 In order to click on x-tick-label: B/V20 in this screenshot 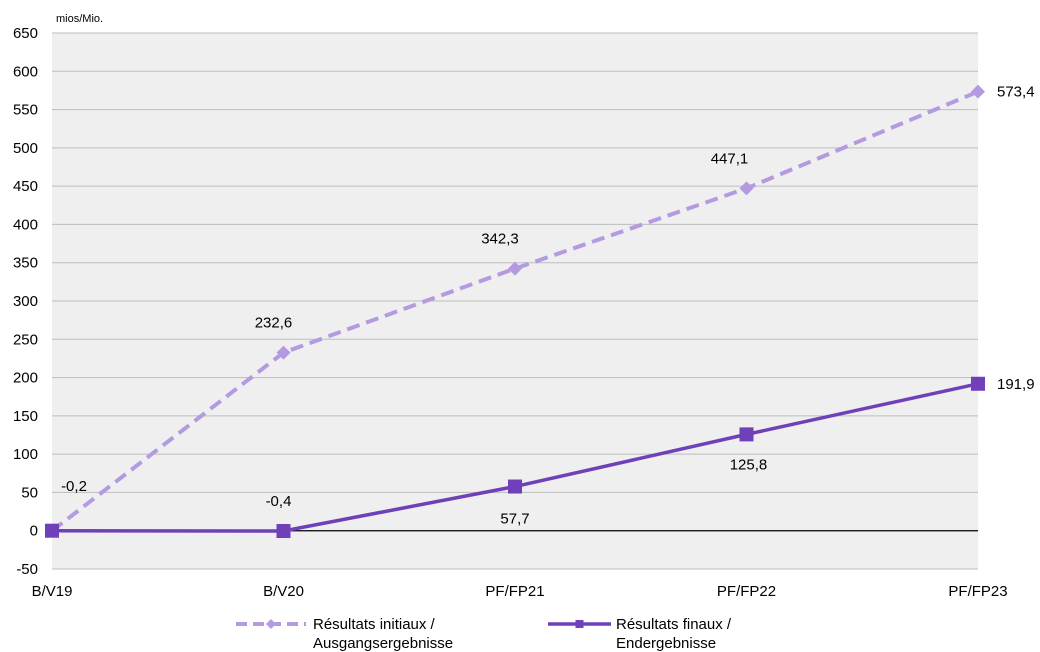, I will do `click(283, 591)`.